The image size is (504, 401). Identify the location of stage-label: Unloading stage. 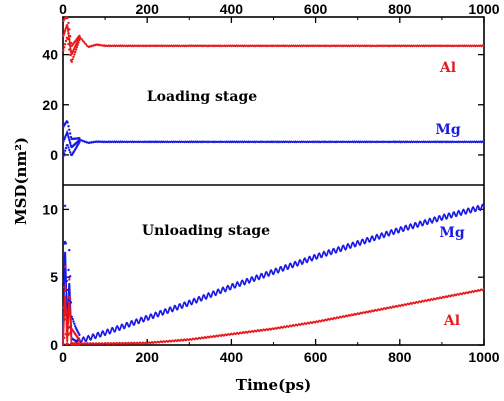
(206, 231).